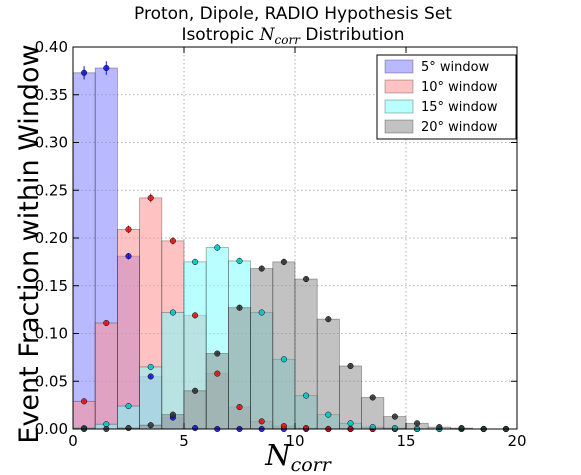 This screenshot has width=581, height=475. What do you see at coordinates (455, 67) in the screenshot?
I see `legend-label-1: 5° window` at bounding box center [455, 67].